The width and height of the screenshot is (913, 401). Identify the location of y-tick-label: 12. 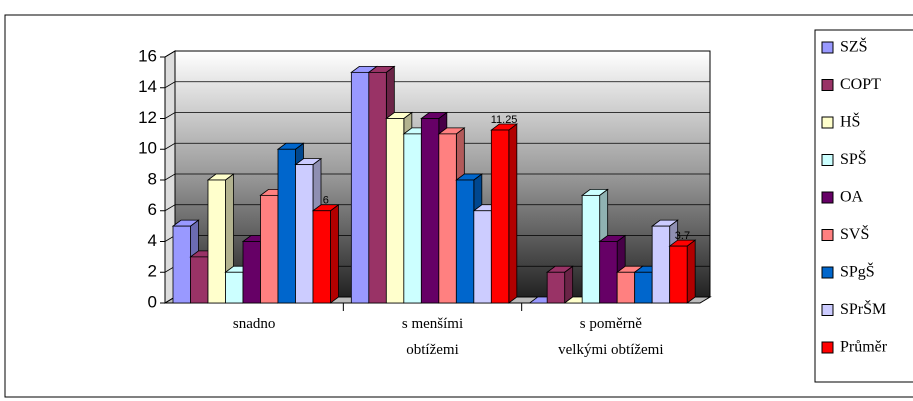
(147, 117).